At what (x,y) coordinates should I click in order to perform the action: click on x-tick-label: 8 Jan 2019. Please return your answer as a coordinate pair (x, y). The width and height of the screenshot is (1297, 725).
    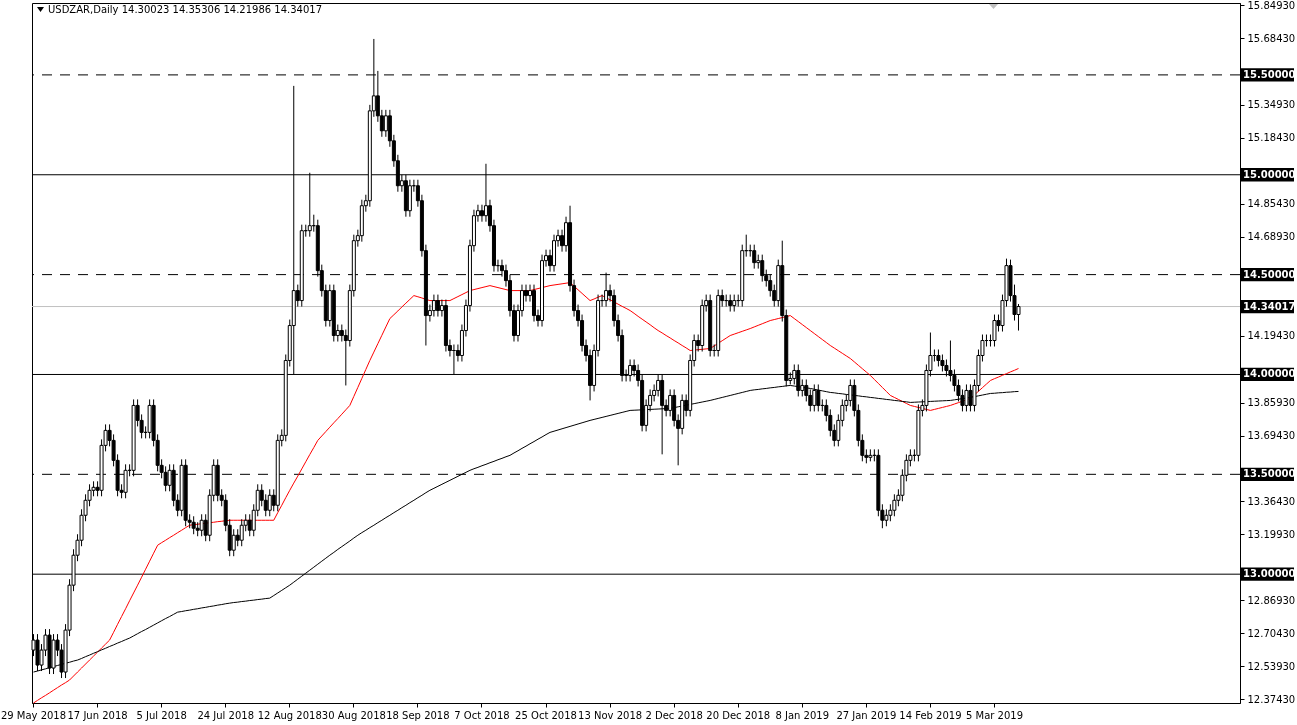
    Looking at the image, I should click on (802, 715).